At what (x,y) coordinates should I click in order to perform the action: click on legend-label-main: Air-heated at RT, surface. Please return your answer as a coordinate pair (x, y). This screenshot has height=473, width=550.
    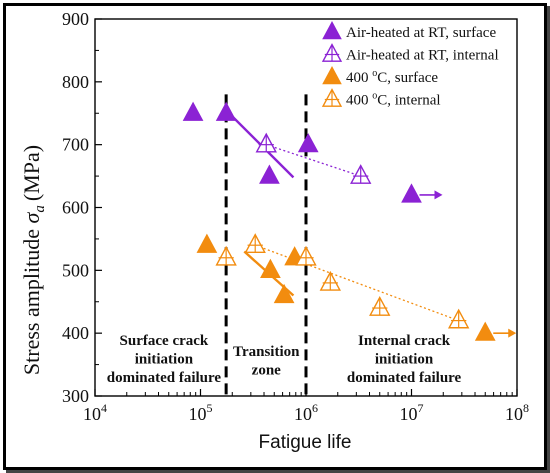
    Looking at the image, I should click on (421, 33).